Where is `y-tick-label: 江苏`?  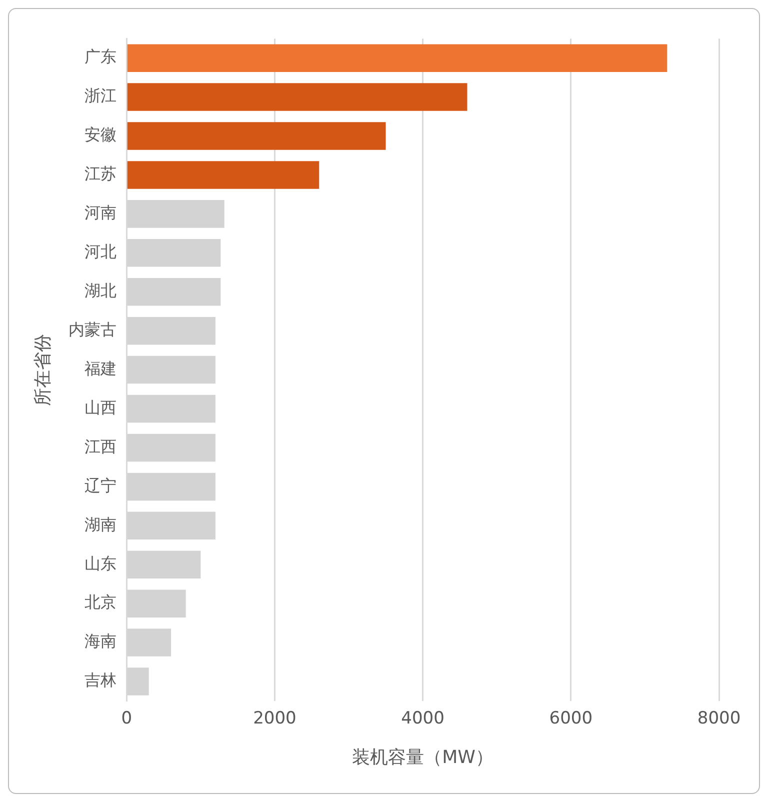 y-tick-label: 江苏 is located at coordinates (100, 174).